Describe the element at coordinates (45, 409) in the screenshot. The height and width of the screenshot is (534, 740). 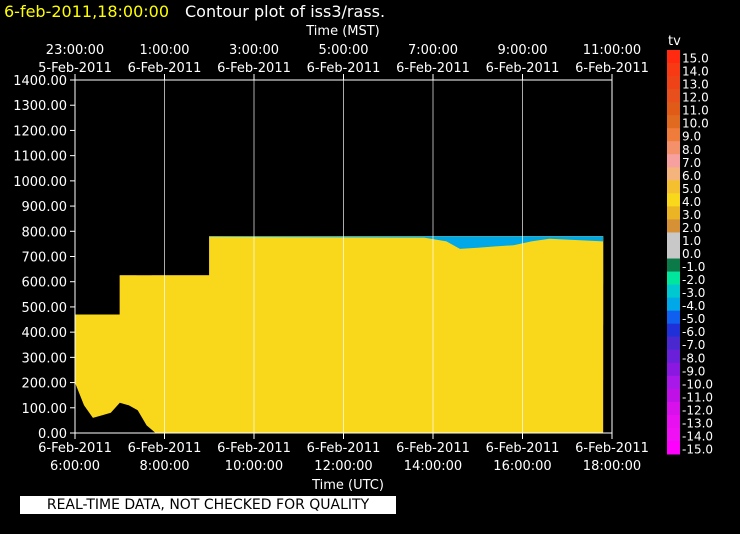
I see `y-tick-label: 100.00` at that location.